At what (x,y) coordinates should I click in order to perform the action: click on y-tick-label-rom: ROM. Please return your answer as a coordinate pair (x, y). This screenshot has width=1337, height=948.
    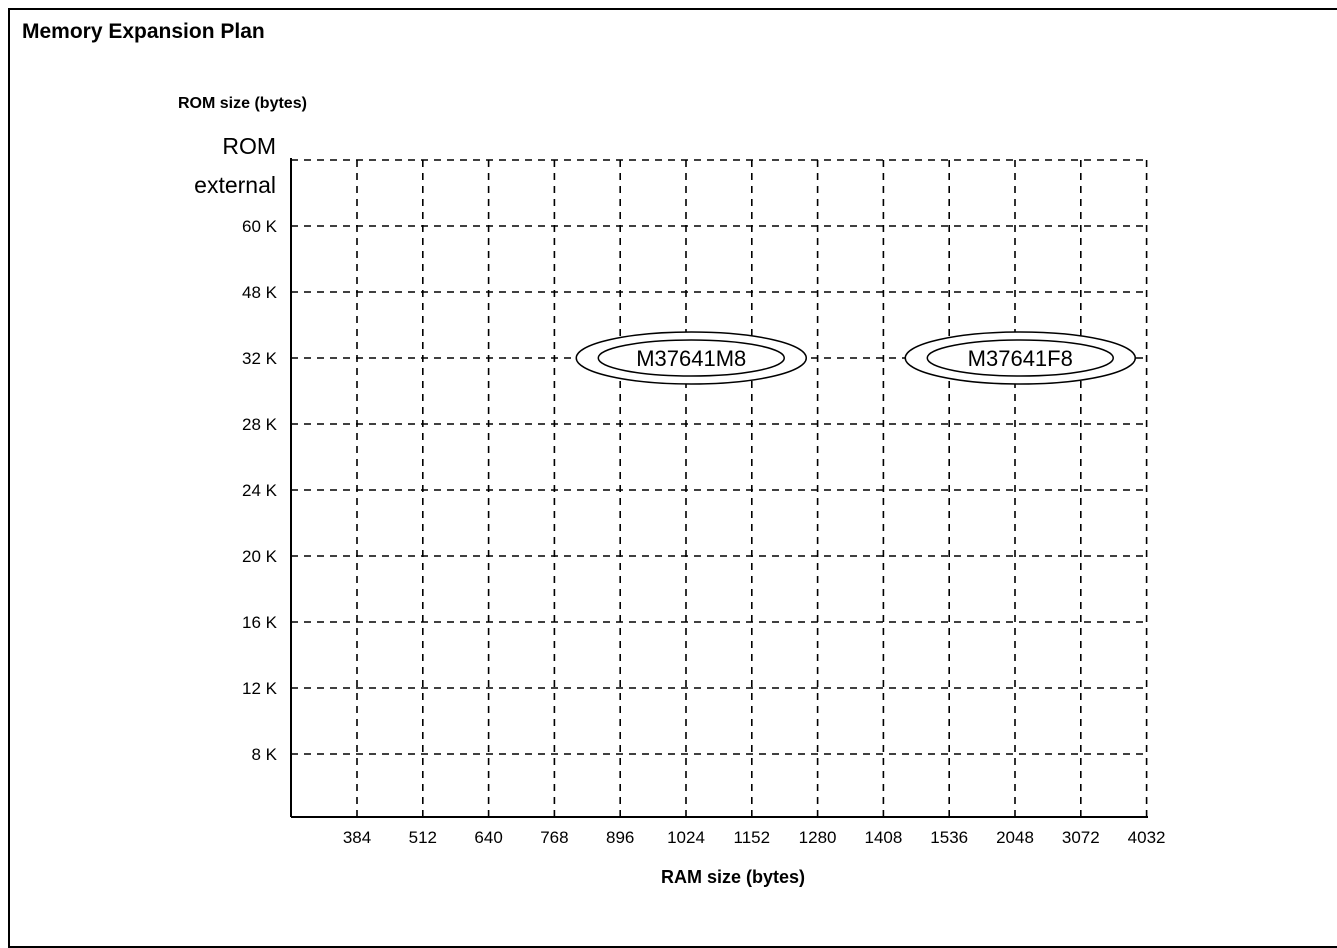
    Looking at the image, I should click on (249, 146).